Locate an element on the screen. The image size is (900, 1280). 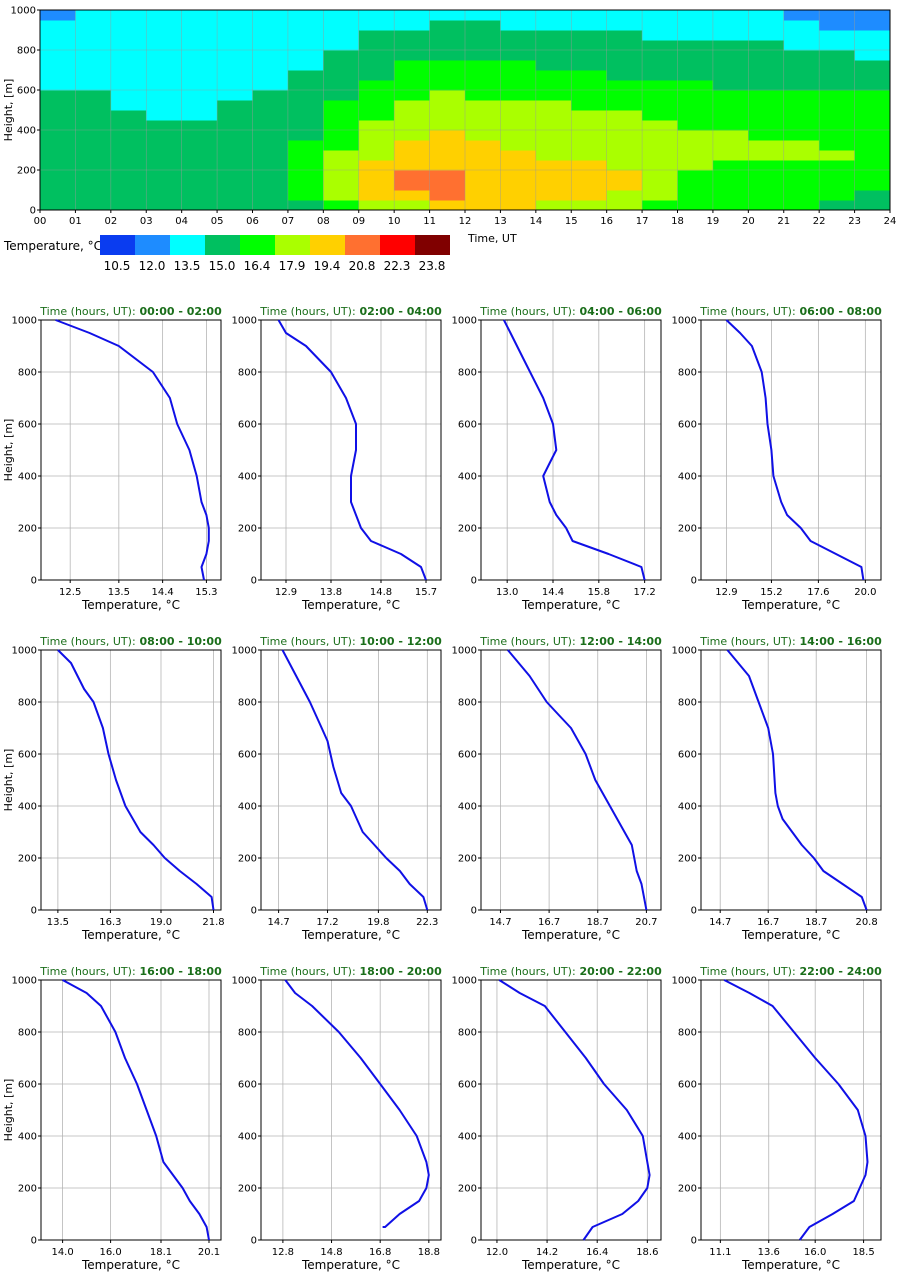
profile-frame is located at coordinates (791, 450).